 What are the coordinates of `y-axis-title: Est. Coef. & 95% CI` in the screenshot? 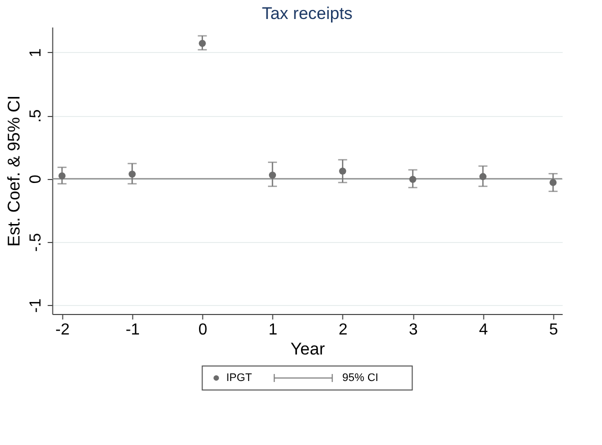 It's located at (14, 171).